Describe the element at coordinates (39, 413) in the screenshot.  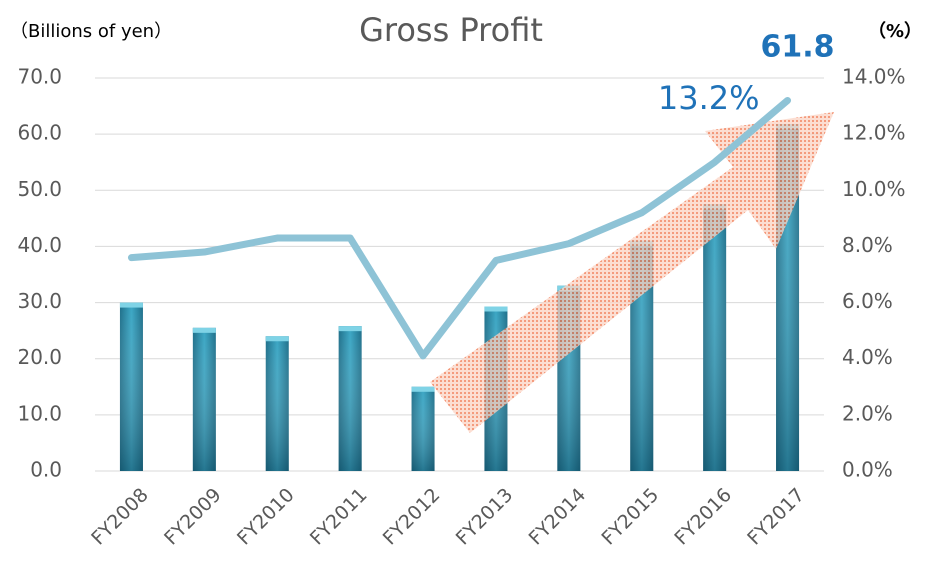
I see `y-tick-label: 10.0` at that location.